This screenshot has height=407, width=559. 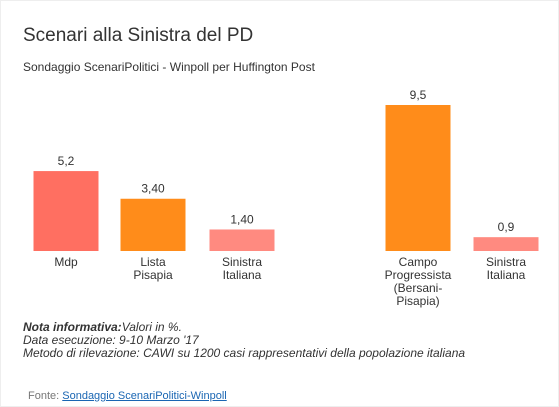 I want to click on category-label-mdp: Mdp, so click(x=66, y=262).